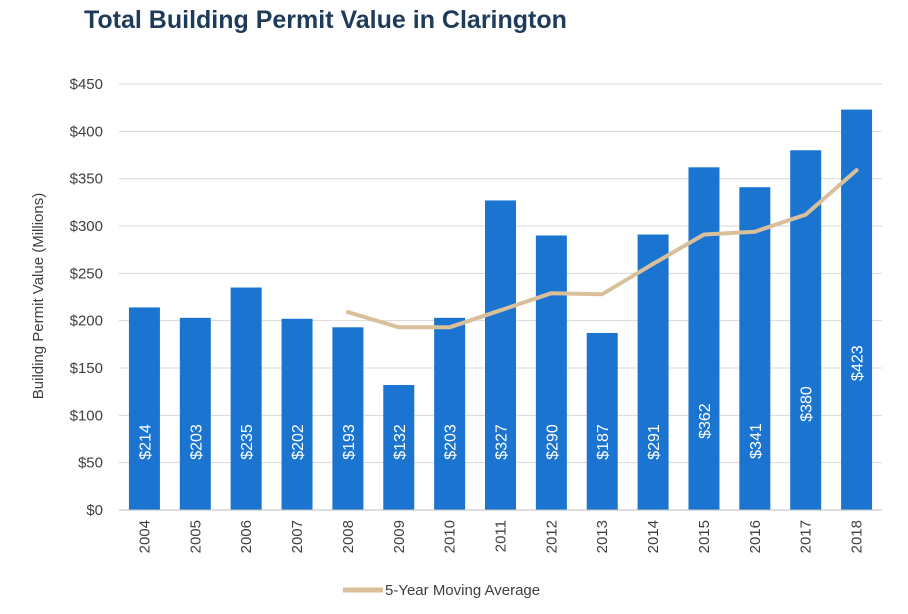 The width and height of the screenshot is (908, 614). What do you see at coordinates (704, 536) in the screenshot?
I see `x-tick-label: 2015` at bounding box center [704, 536].